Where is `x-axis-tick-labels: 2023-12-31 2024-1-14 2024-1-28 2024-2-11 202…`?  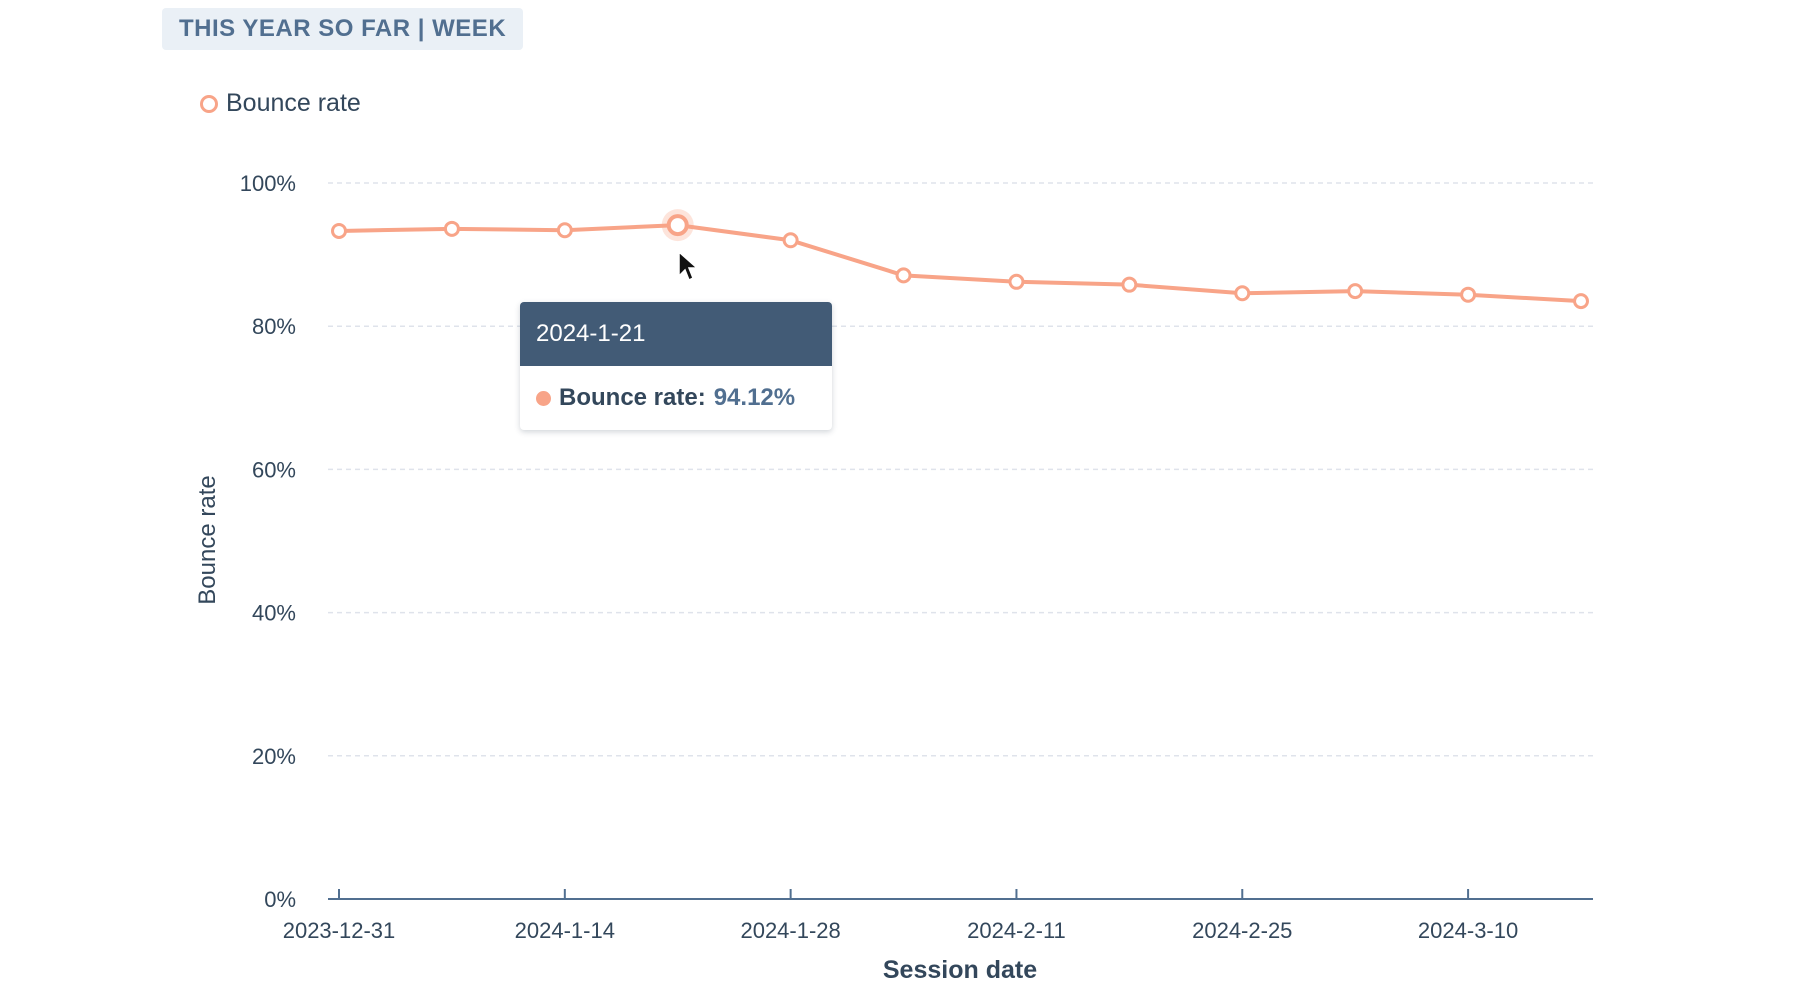
x-axis-tick-labels: 2023-12-31 2024-1-14 2024-1-28 2024-2-11 202… is located at coordinates (901, 930).